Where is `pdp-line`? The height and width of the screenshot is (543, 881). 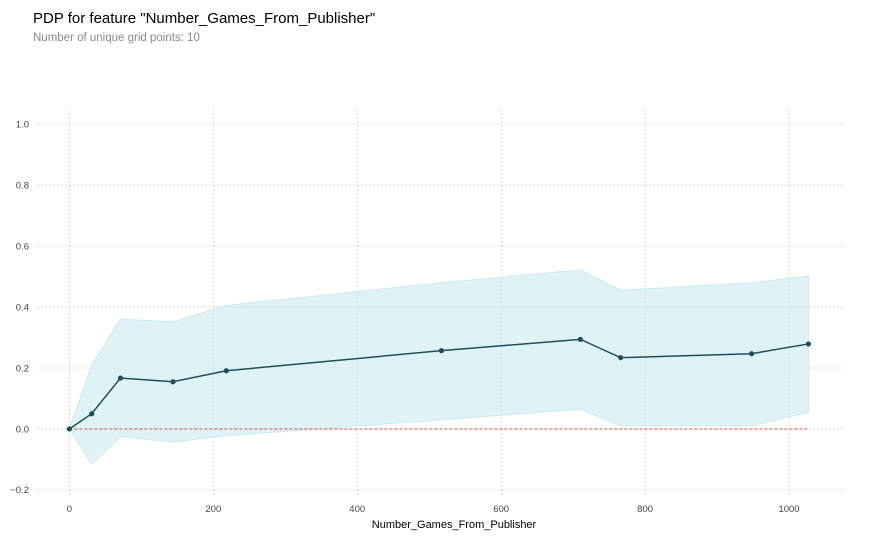
pdp-line is located at coordinates (438, 384).